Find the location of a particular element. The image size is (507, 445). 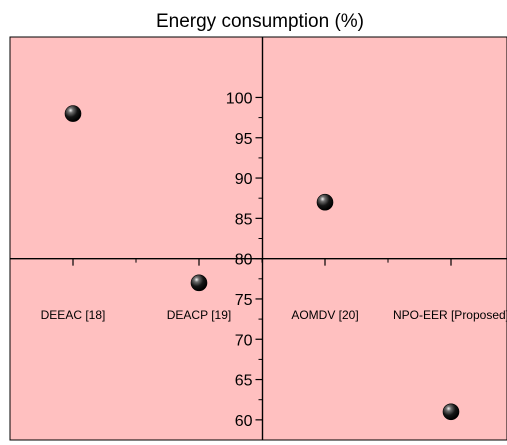

y-tick-label: 75 is located at coordinates (244, 300).